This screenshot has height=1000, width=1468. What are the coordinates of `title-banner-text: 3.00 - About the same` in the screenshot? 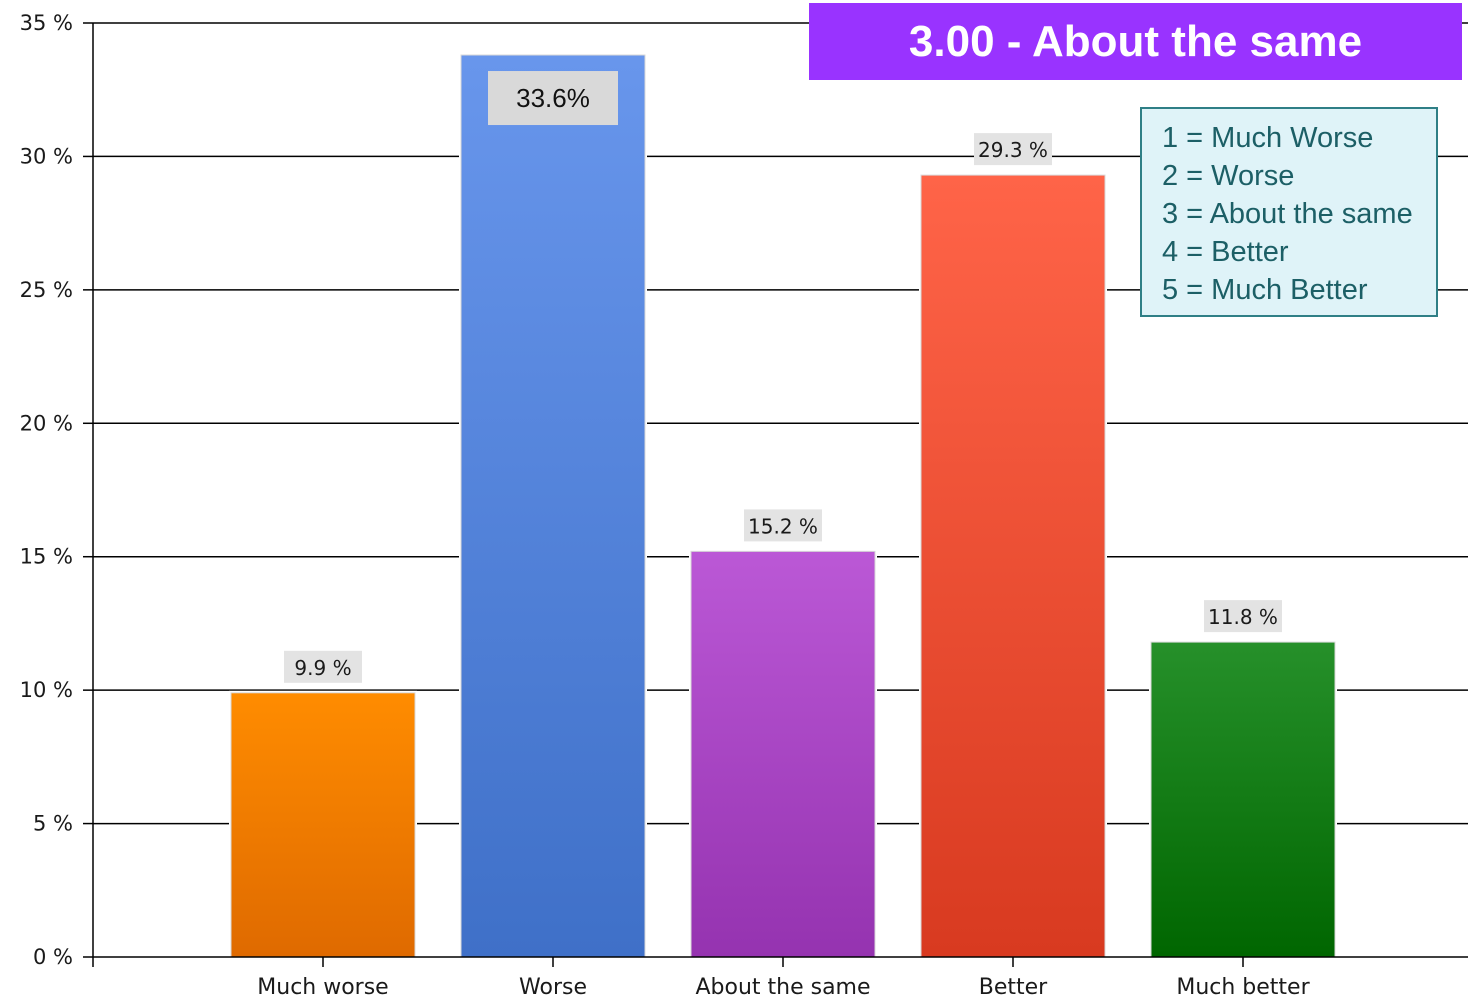 It's located at (1135, 41).